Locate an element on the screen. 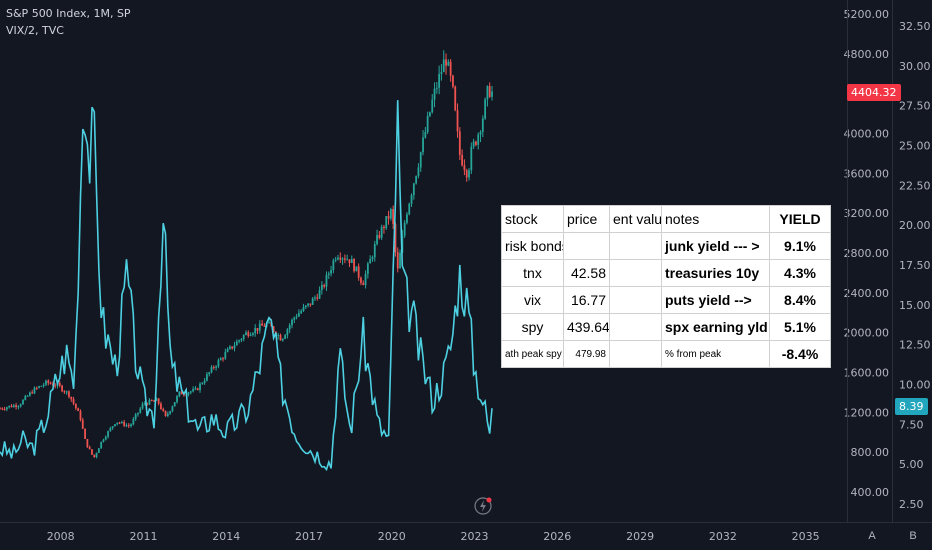  notification-dot-icon is located at coordinates (489, 500).